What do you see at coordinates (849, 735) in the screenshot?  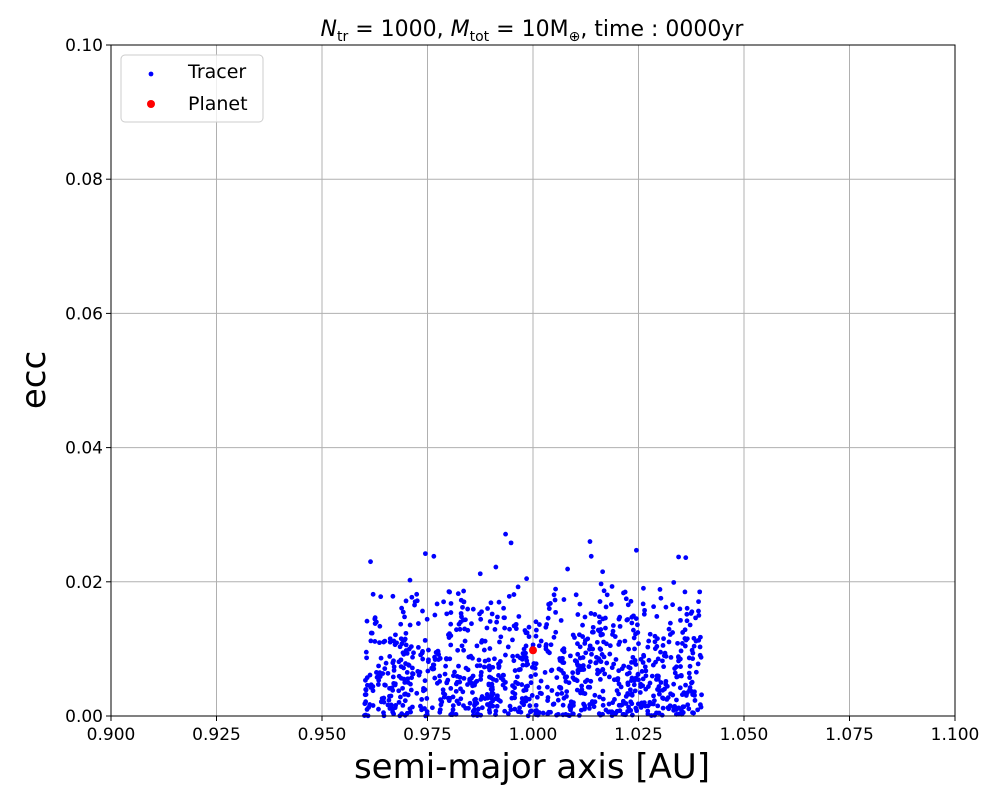 I see `x-tick-label: 1.075` at bounding box center [849, 735].